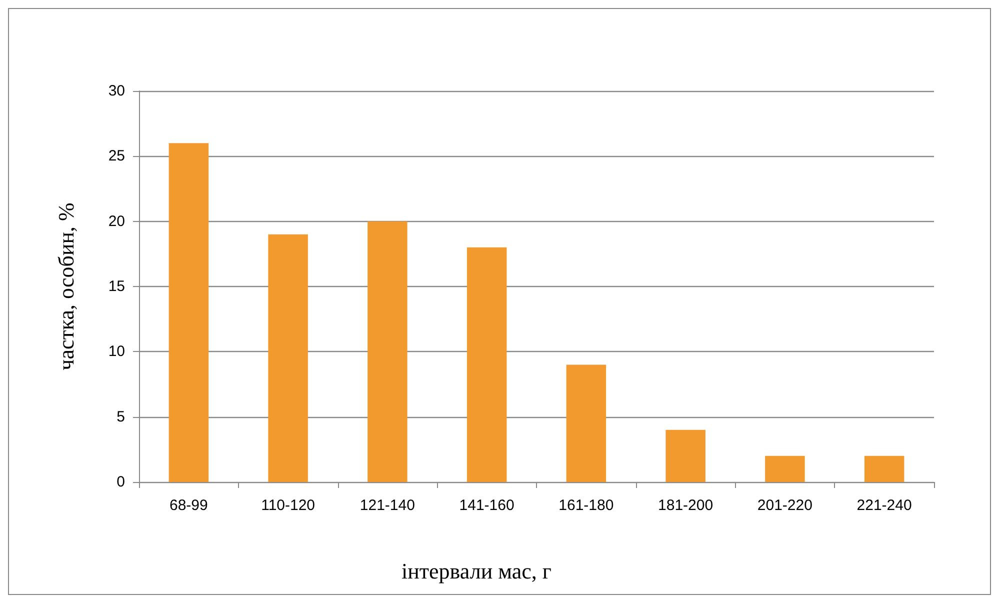 Image resolution: width=999 pixels, height=601 pixels. Describe the element at coordinates (116, 221) in the screenshot. I see `y-tick-label: 20` at that location.